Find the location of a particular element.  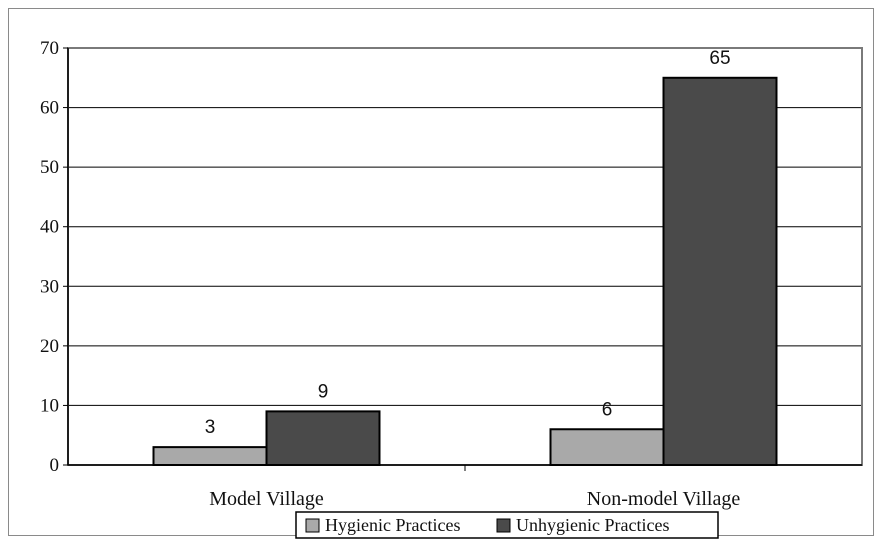

legend: Hygienic Practices Unhygienic Practices is located at coordinates (507, 525).